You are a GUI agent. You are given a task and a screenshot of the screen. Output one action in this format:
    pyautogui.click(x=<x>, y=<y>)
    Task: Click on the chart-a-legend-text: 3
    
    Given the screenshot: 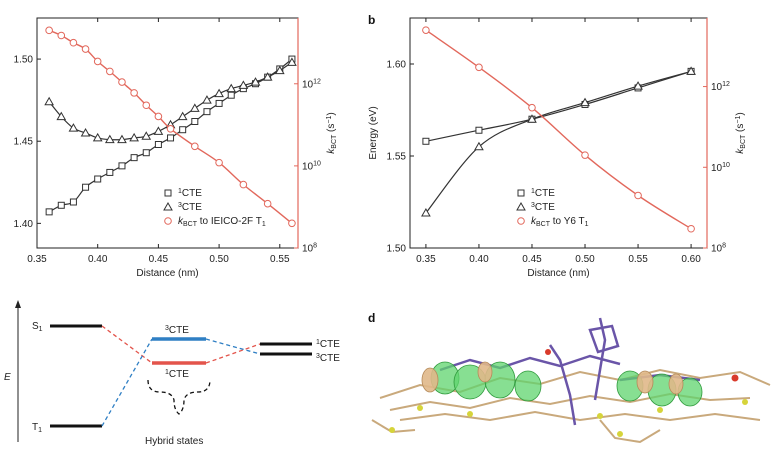 What is the action you would take?
    pyautogui.click(x=180, y=205)
    